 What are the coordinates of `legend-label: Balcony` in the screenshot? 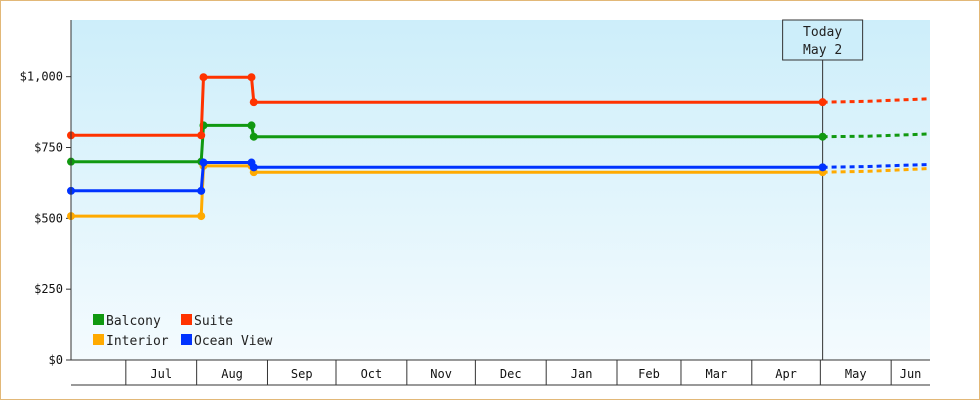 It's located at (133, 321).